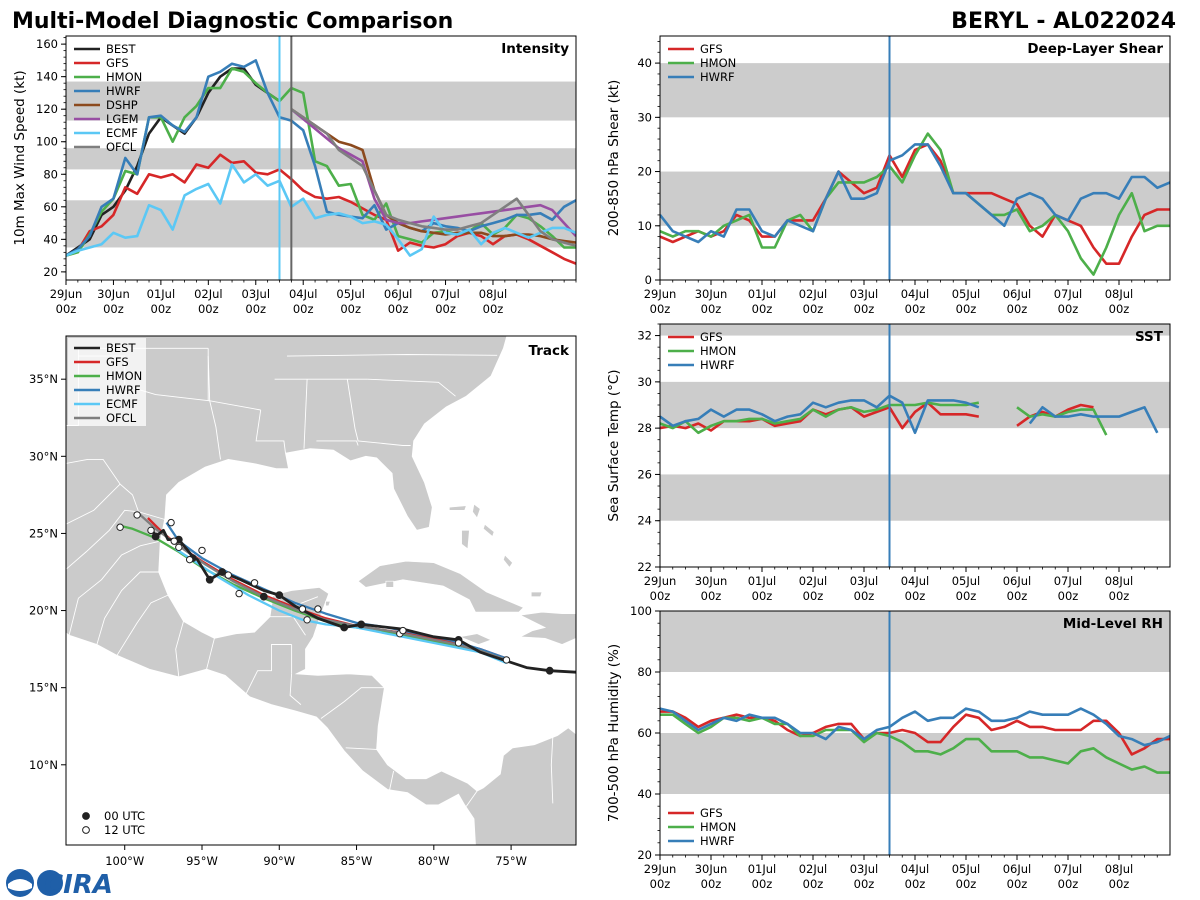 This screenshot has width=1200, height=900. What do you see at coordinates (547, 628) in the screenshot?
I see `island-hispaniola` at bounding box center [547, 628].